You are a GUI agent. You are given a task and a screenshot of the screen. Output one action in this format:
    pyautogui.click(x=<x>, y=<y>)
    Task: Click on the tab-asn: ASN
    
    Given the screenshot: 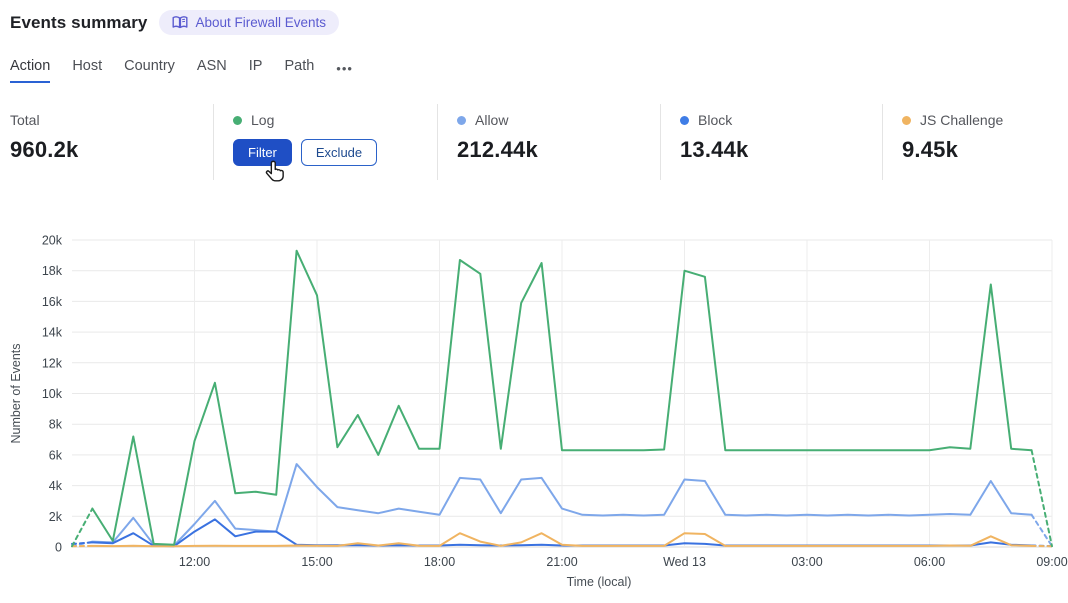 What is the action you would take?
    pyautogui.click(x=212, y=69)
    